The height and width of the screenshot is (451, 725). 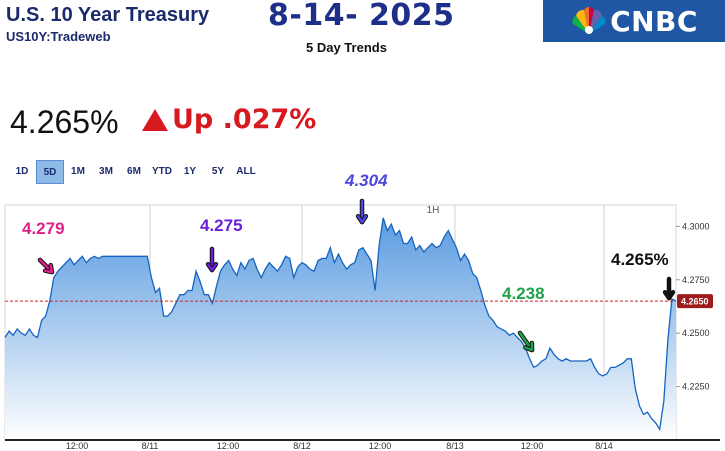 What do you see at coordinates (155, 119) in the screenshot?
I see `up-arrow-icon` at bounding box center [155, 119].